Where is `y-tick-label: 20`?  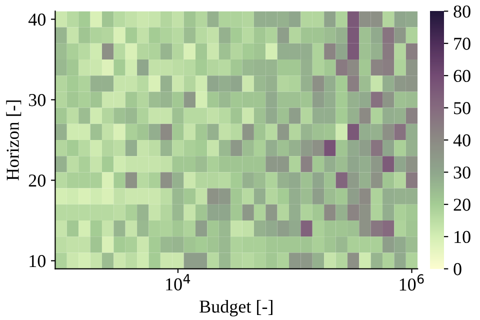 y-tick-label: 20 is located at coordinates (37, 180).